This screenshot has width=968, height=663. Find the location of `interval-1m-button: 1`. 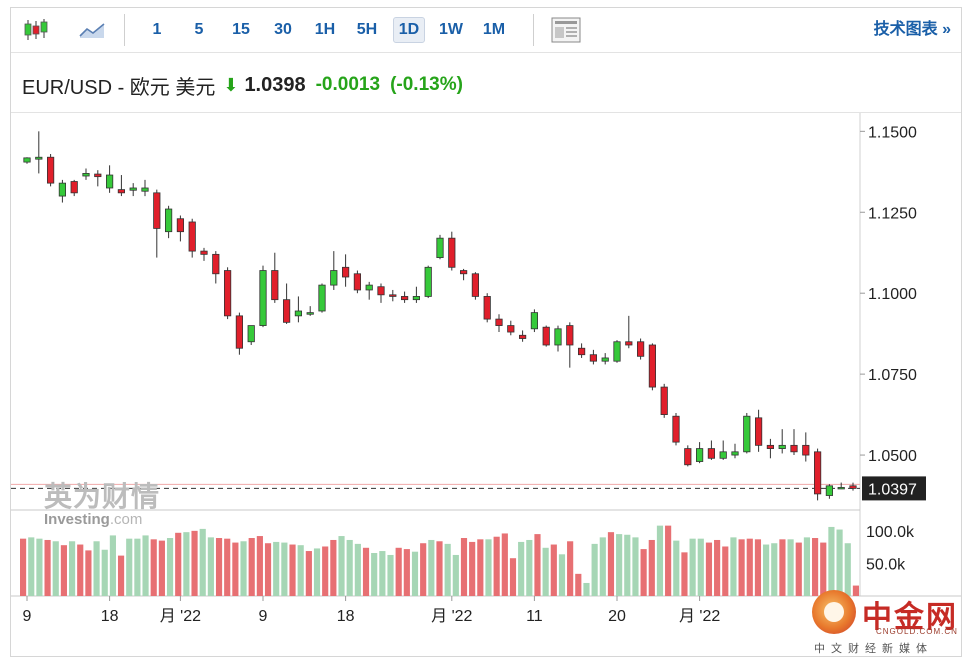

interval-1m-button: 1 is located at coordinates (157, 29).